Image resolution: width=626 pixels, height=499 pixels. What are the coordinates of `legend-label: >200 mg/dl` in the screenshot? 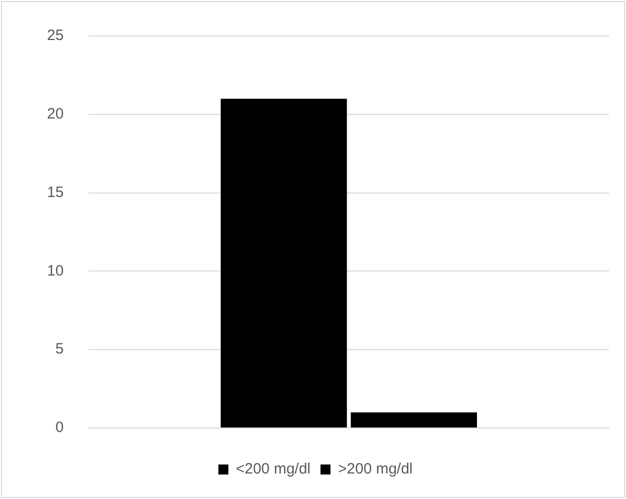 It's located at (375, 469).